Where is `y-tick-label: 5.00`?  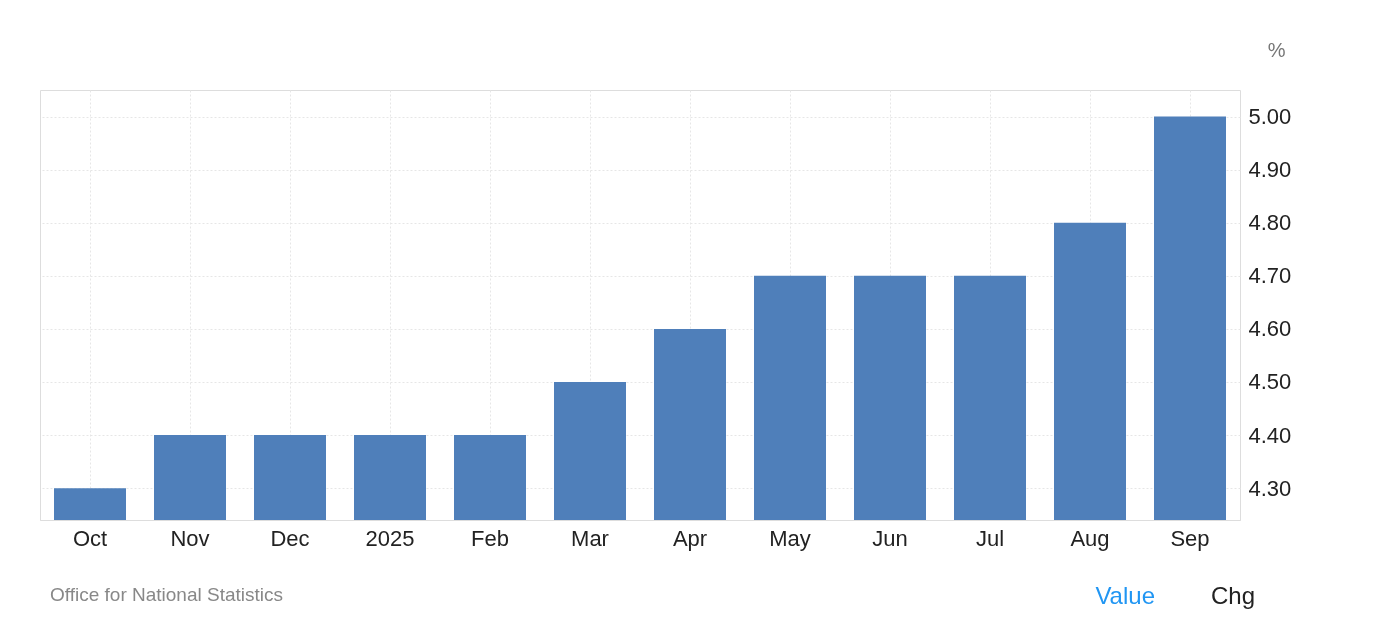 y-tick-label: 5.00 is located at coordinates (1270, 117).